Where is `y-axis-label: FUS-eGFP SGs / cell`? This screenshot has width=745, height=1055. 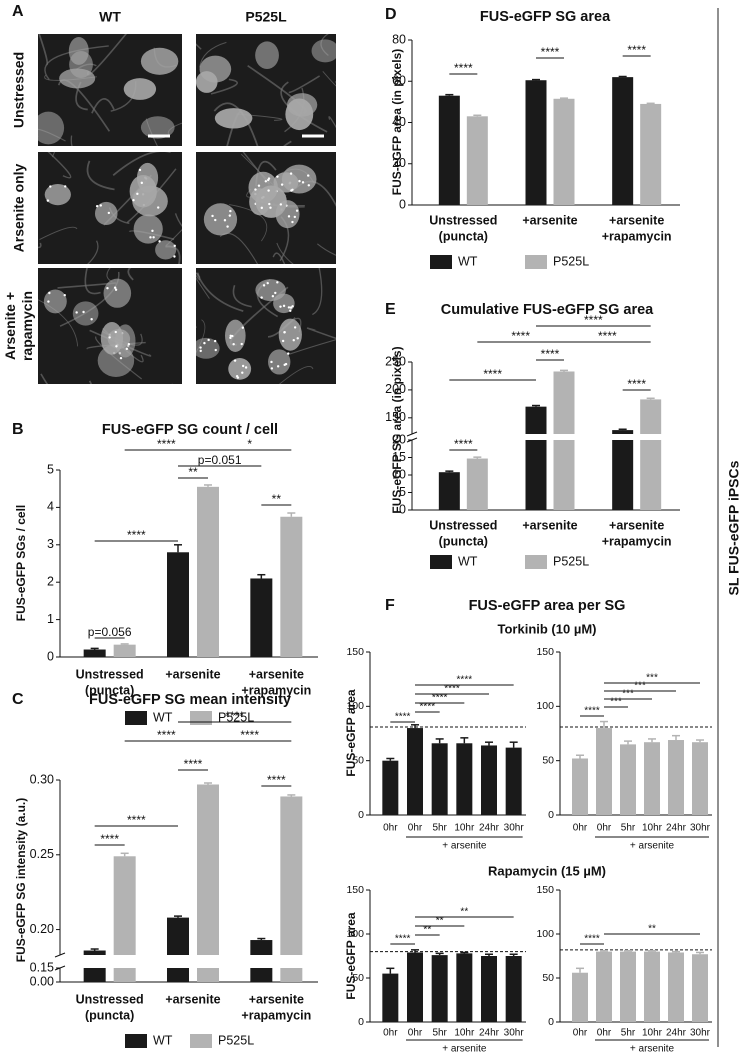
y-axis-label: FUS-eGFP SGs / cell is located at coordinates (21, 563).